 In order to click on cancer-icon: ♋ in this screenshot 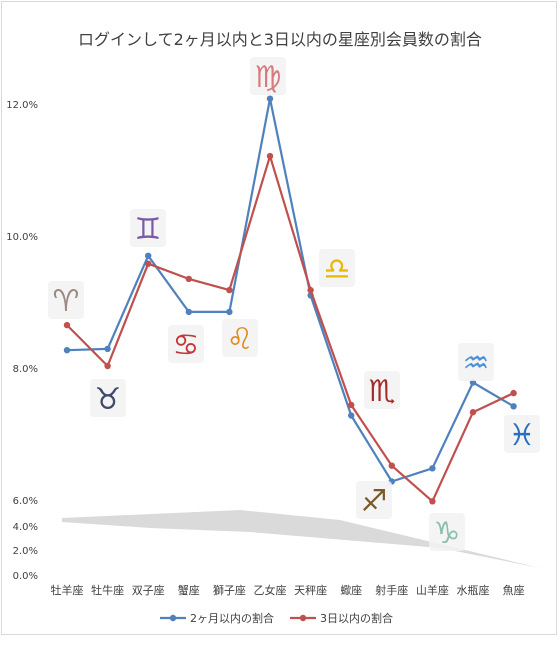, I will do `click(186, 345)`.